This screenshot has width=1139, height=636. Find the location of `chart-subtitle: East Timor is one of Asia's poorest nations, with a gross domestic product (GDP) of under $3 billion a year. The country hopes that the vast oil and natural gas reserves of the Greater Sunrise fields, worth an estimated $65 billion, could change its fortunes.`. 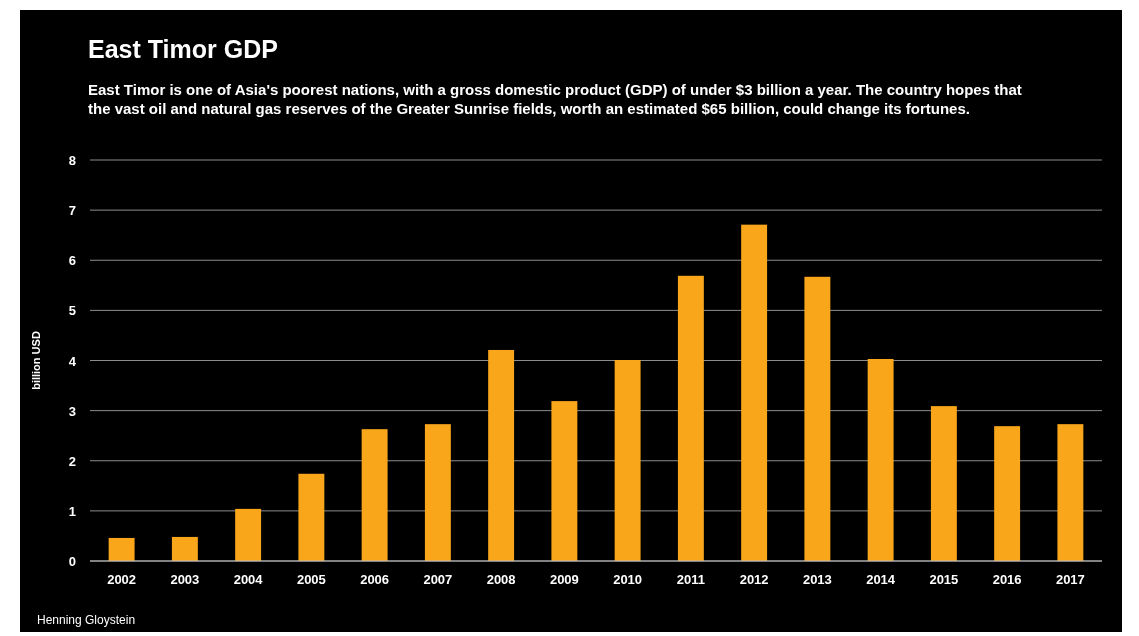

chart-subtitle: East Timor is one of Asia's poorest nations, with a gross domestic product (GDP) of under $3 billion a year. The country hopes that the vast oil and natural gas reserves of the Greater Sunrise fields, worth an estimated $65 billion, could change its fortunes. is located at coordinates (555, 99).